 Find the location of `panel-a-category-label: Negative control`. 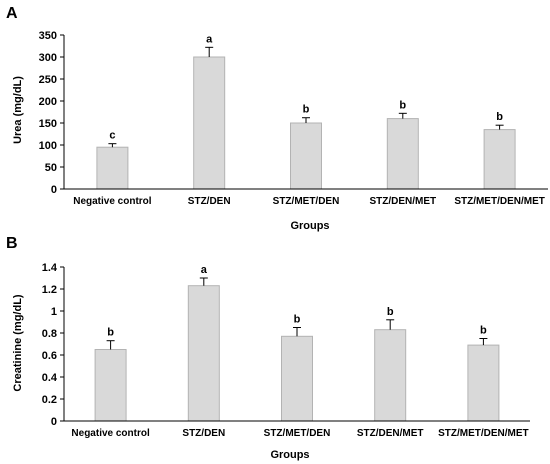

panel-a-category-label: Negative control is located at coordinates (112, 201).